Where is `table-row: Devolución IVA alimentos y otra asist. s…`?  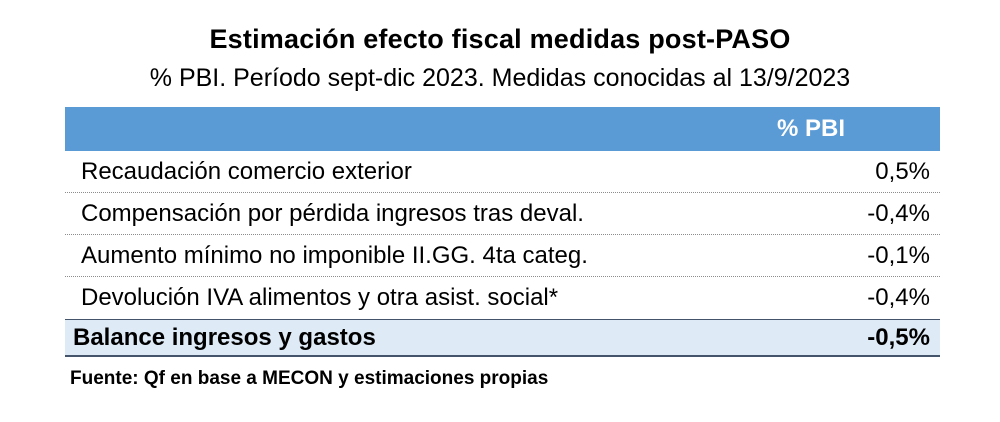 table-row: Devolución IVA alimentos y otra asist. s… is located at coordinates (502, 298).